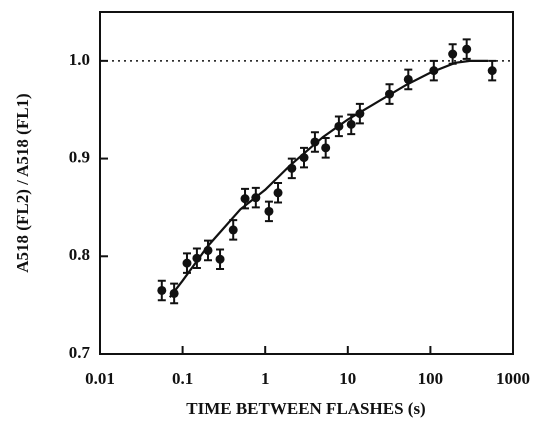 The height and width of the screenshot is (429, 549). I want to click on x-tick-label: 10, so click(347, 378).